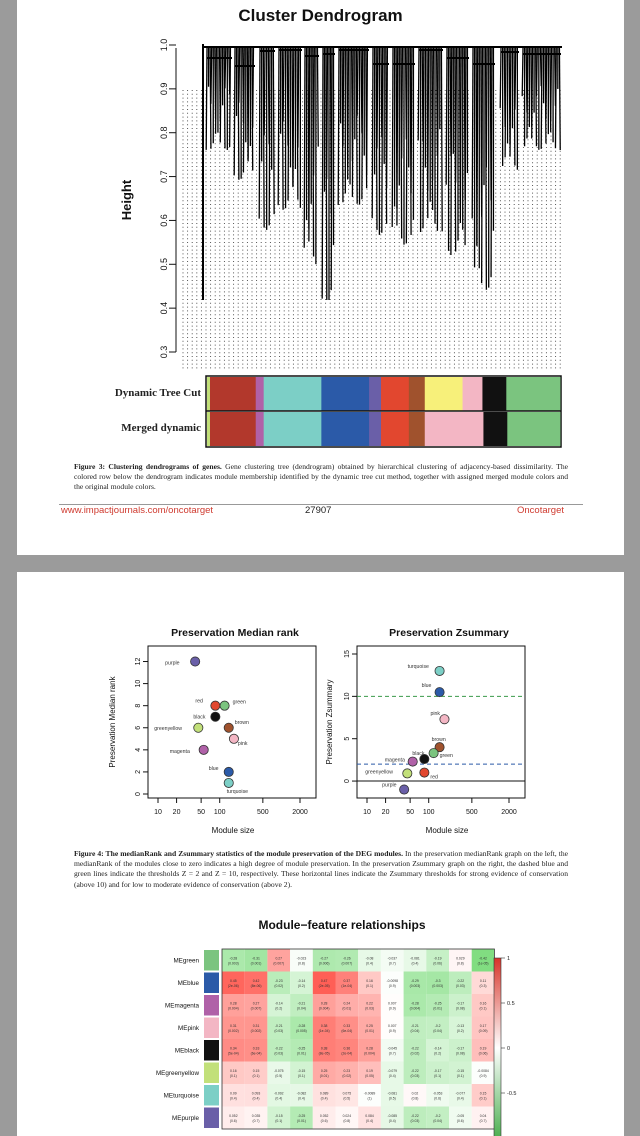  Describe the element at coordinates (172, 664) in the screenshot. I see `median-rank-point-label: purple` at that location.